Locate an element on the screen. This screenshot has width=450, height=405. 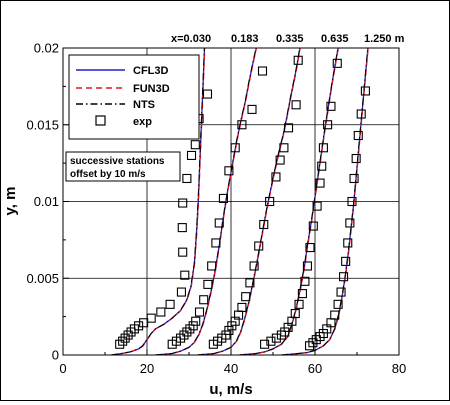
annotation: successive stations offset by 10 m/s is located at coordinates (123, 166).